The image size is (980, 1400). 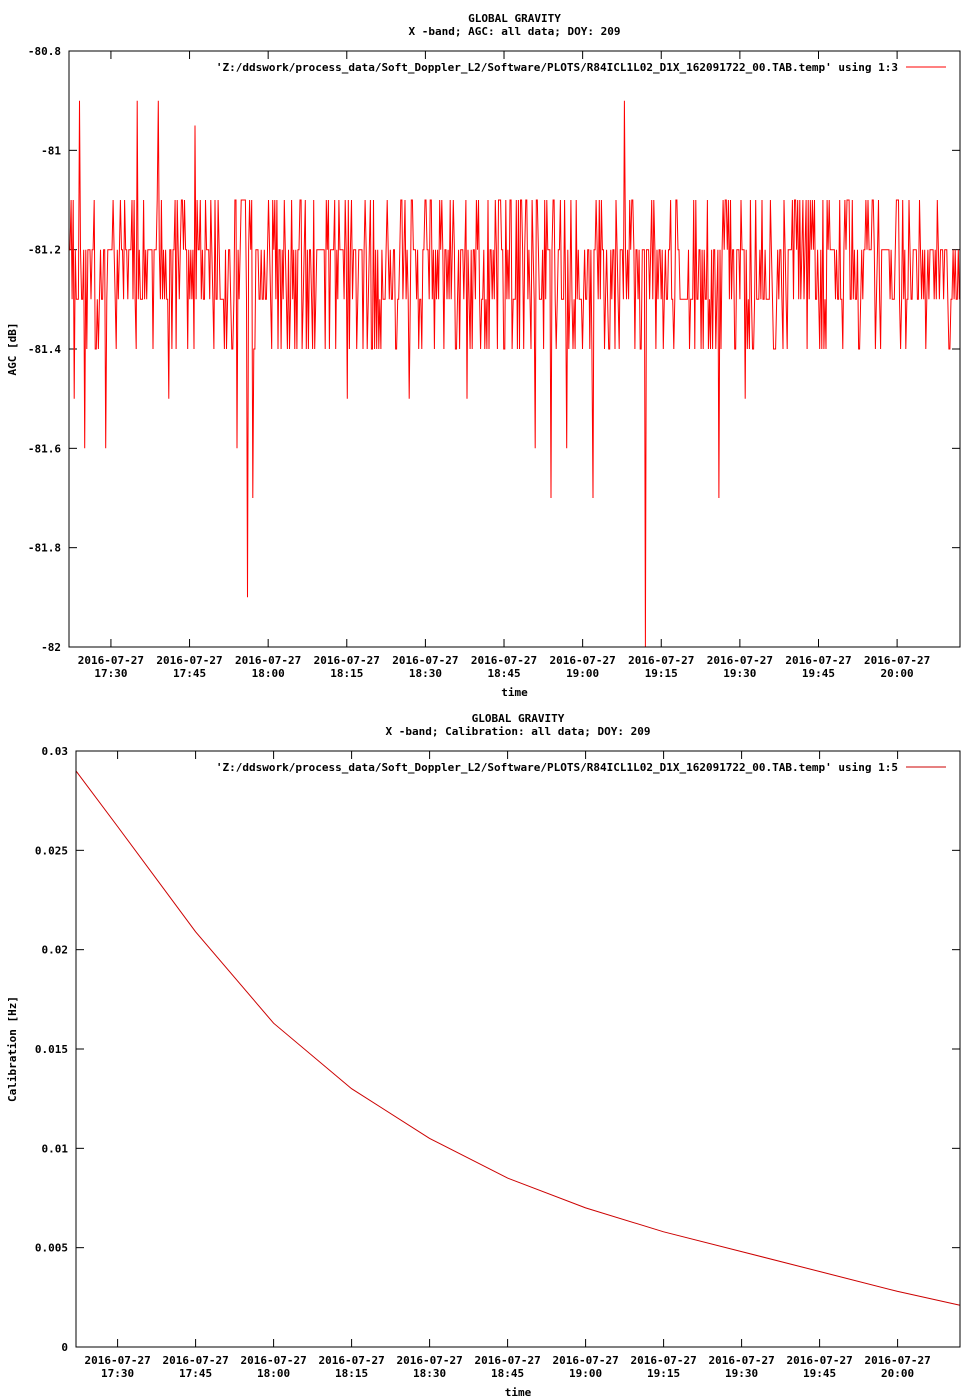 I want to click on chart-2-ytick-label: 0.025, so click(x=51, y=850).